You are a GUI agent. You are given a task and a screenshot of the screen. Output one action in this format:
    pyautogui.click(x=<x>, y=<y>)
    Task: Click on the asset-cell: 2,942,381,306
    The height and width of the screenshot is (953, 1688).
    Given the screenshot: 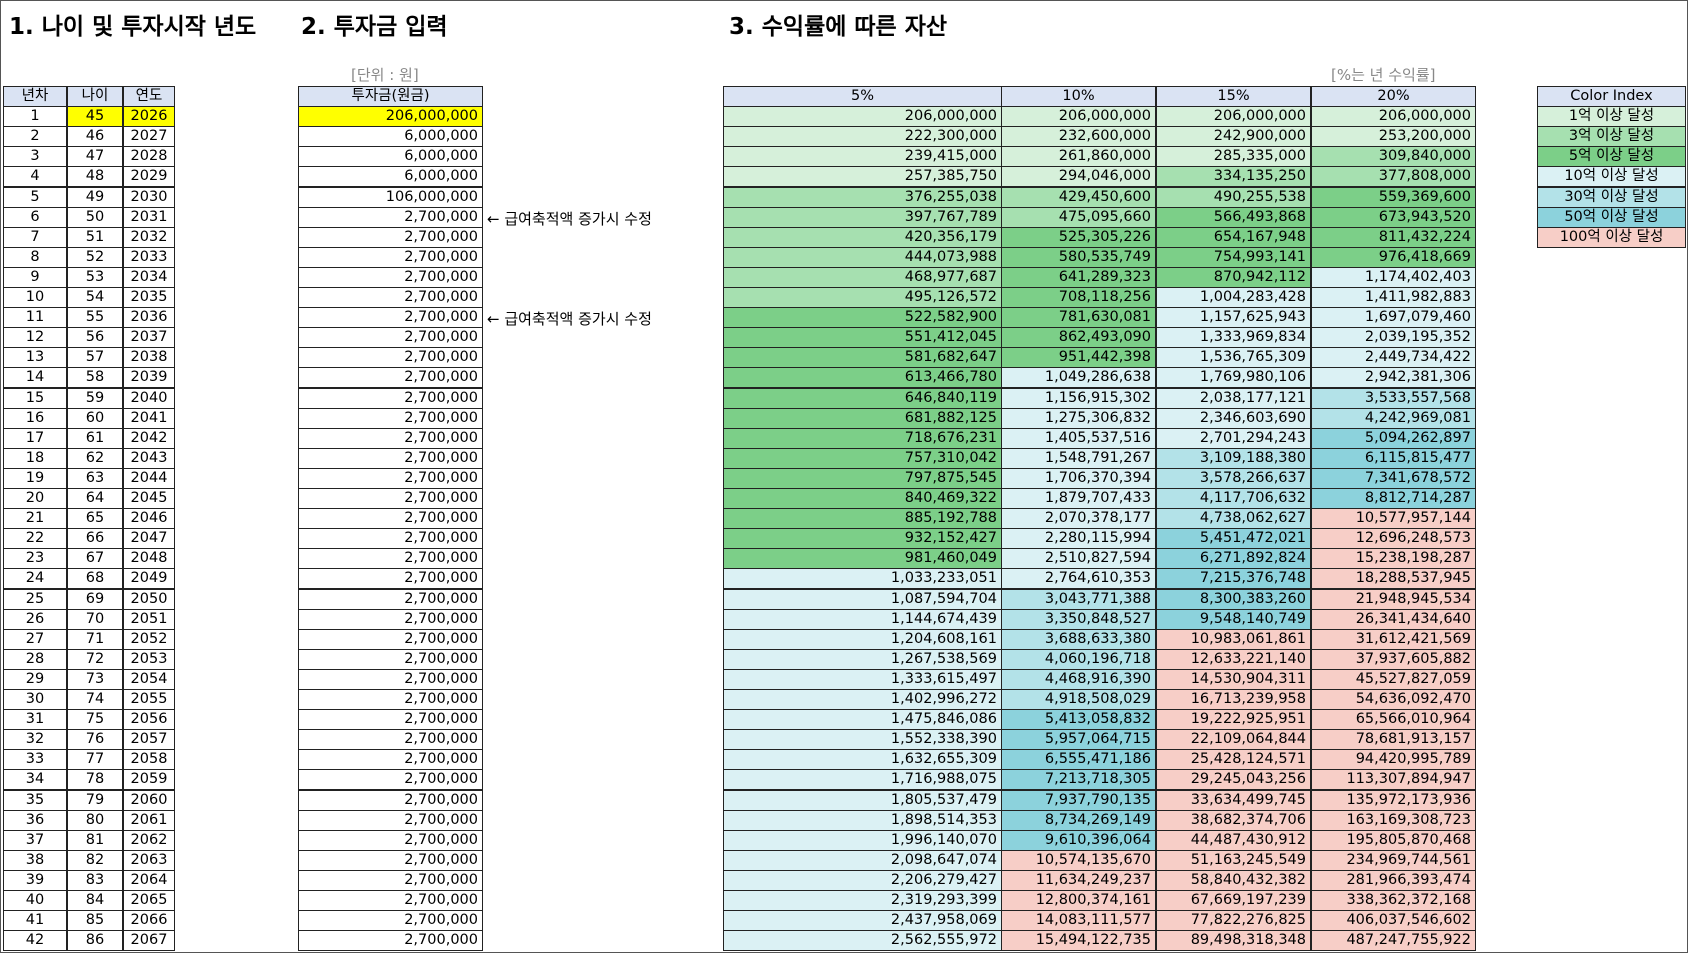 What is the action you would take?
    pyautogui.click(x=1393, y=378)
    